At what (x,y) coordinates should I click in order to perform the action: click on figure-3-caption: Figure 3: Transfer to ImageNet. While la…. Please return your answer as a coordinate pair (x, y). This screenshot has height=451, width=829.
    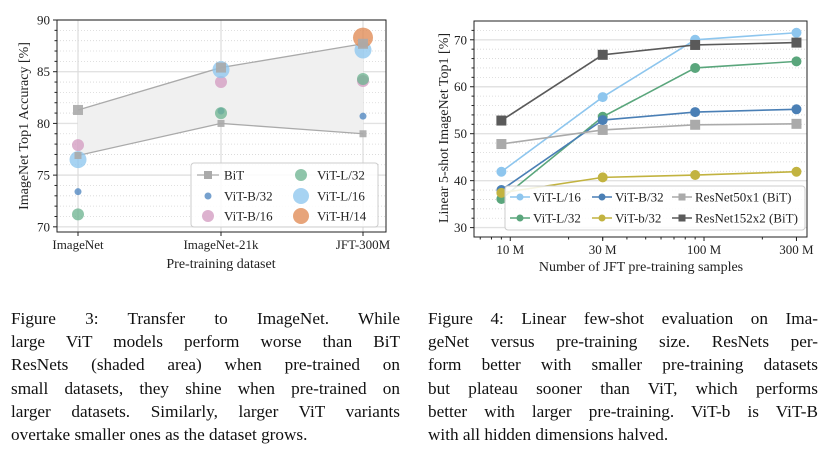
    Looking at the image, I should click on (205, 376).